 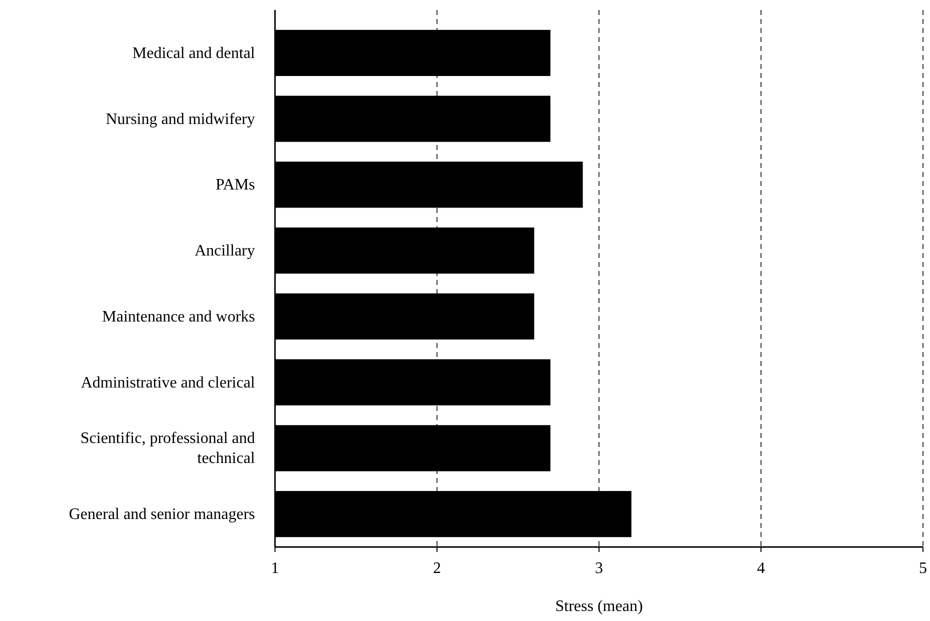 What do you see at coordinates (599, 606) in the screenshot?
I see `x-axis-title: Stress (mean)` at bounding box center [599, 606].